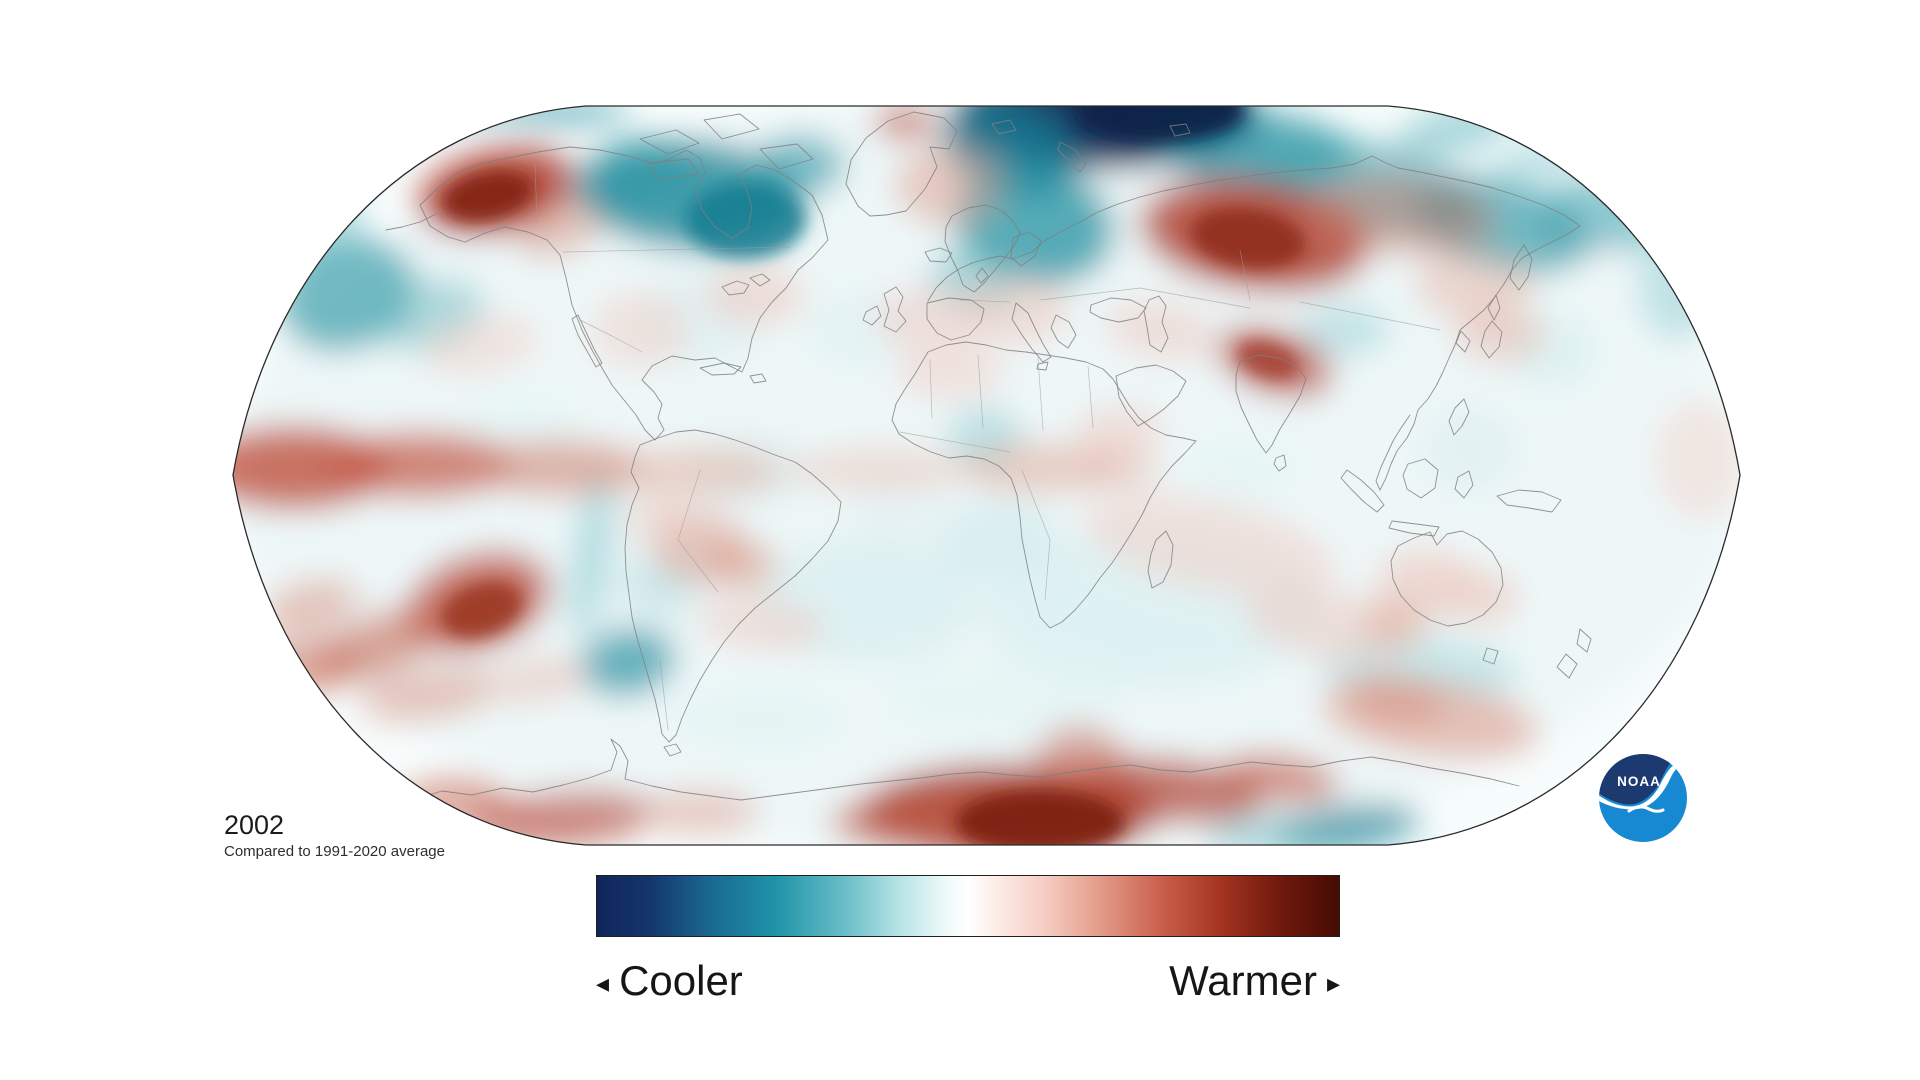  I want to click on coast-severnaya-zemlya, so click(1180, 130).